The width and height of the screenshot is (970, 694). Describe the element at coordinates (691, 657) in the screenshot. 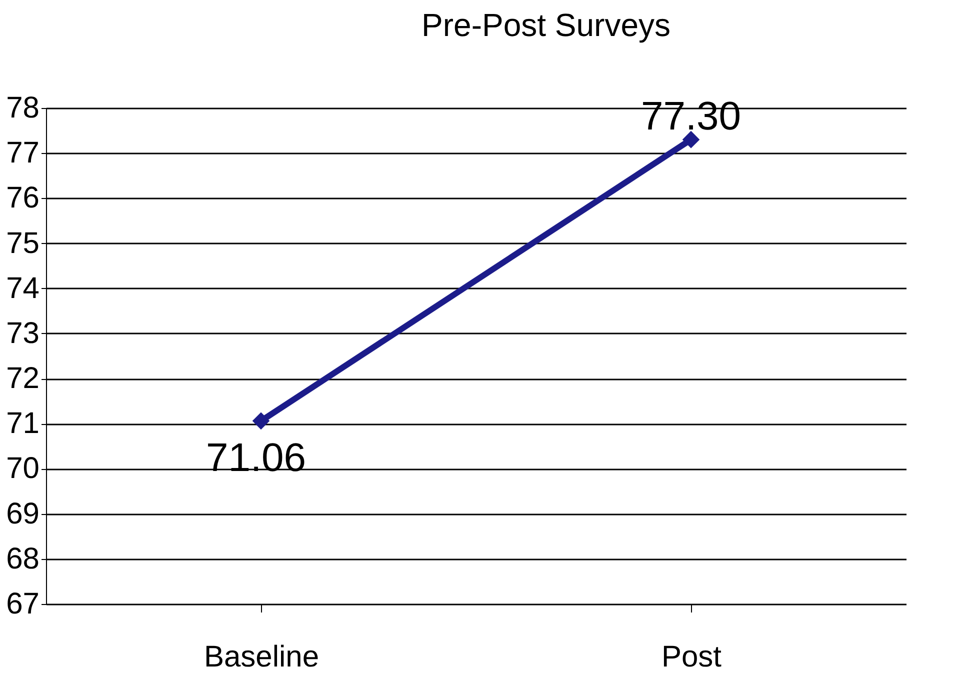

I see `x-tick-label: Post` at that location.